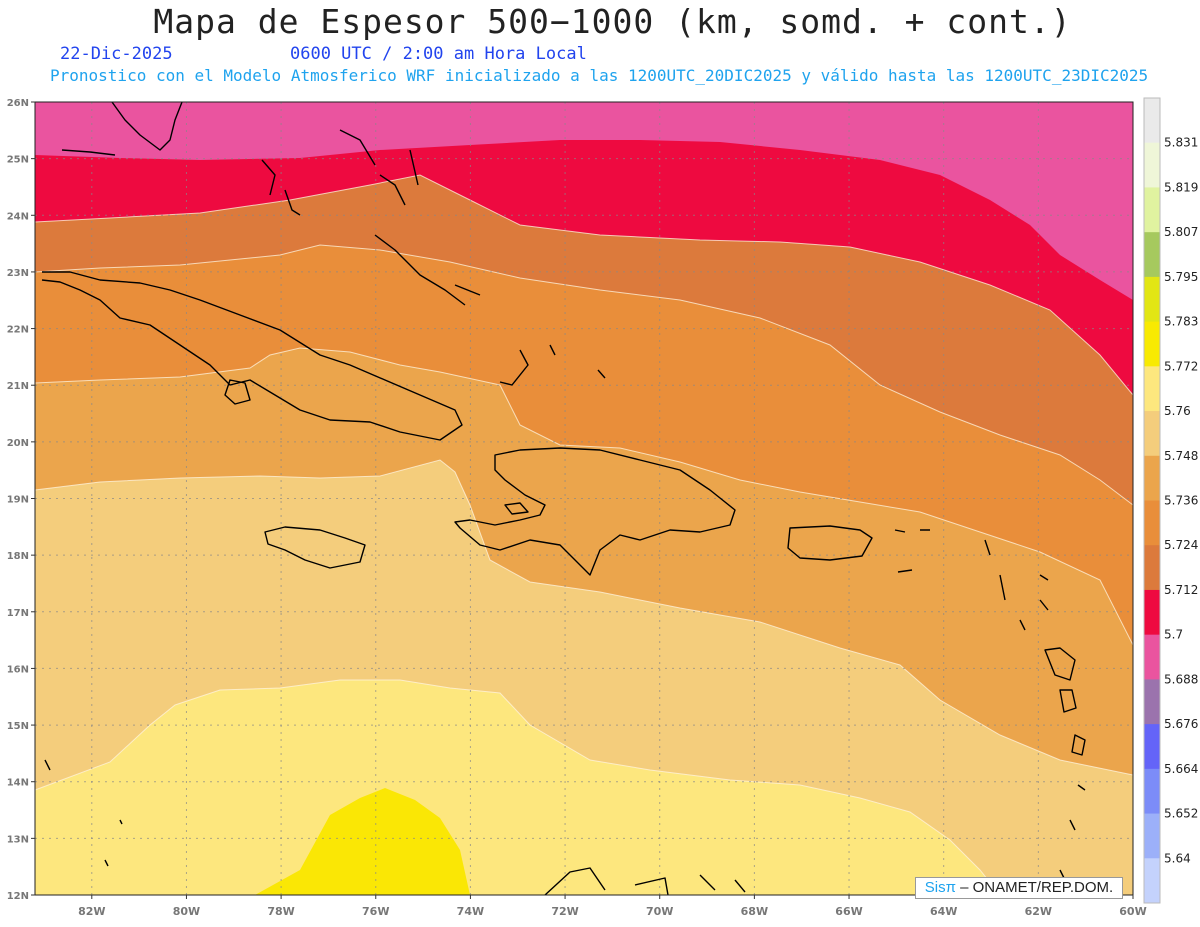  I want to click on lesser-antilles, so click(1035, 710).